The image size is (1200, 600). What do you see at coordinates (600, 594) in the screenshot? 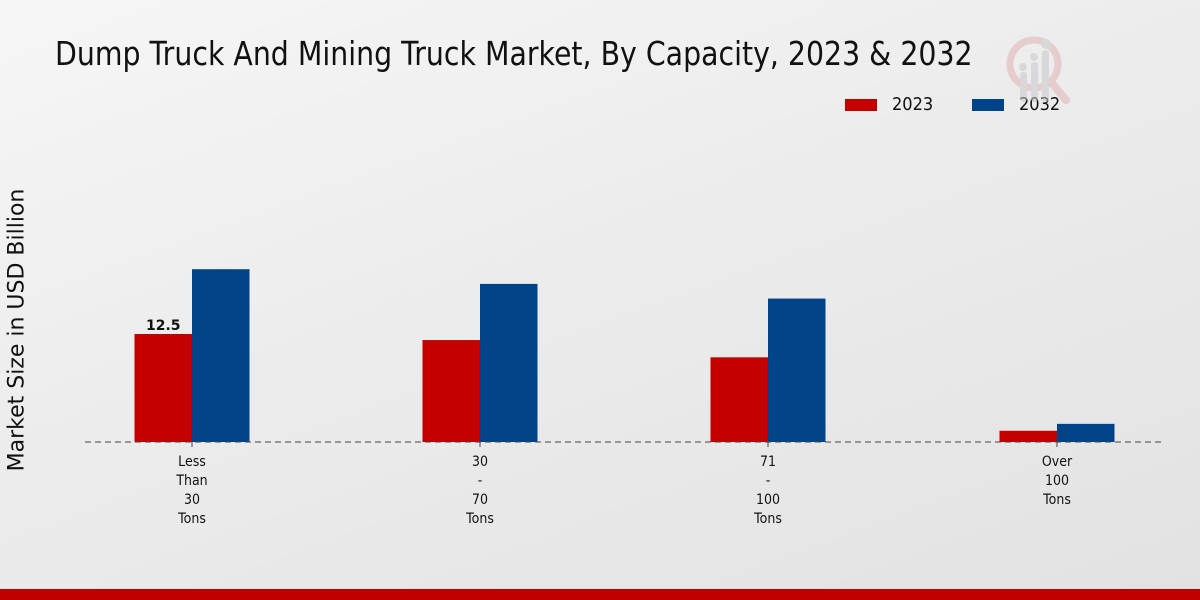
I see `footer-bar` at bounding box center [600, 594].